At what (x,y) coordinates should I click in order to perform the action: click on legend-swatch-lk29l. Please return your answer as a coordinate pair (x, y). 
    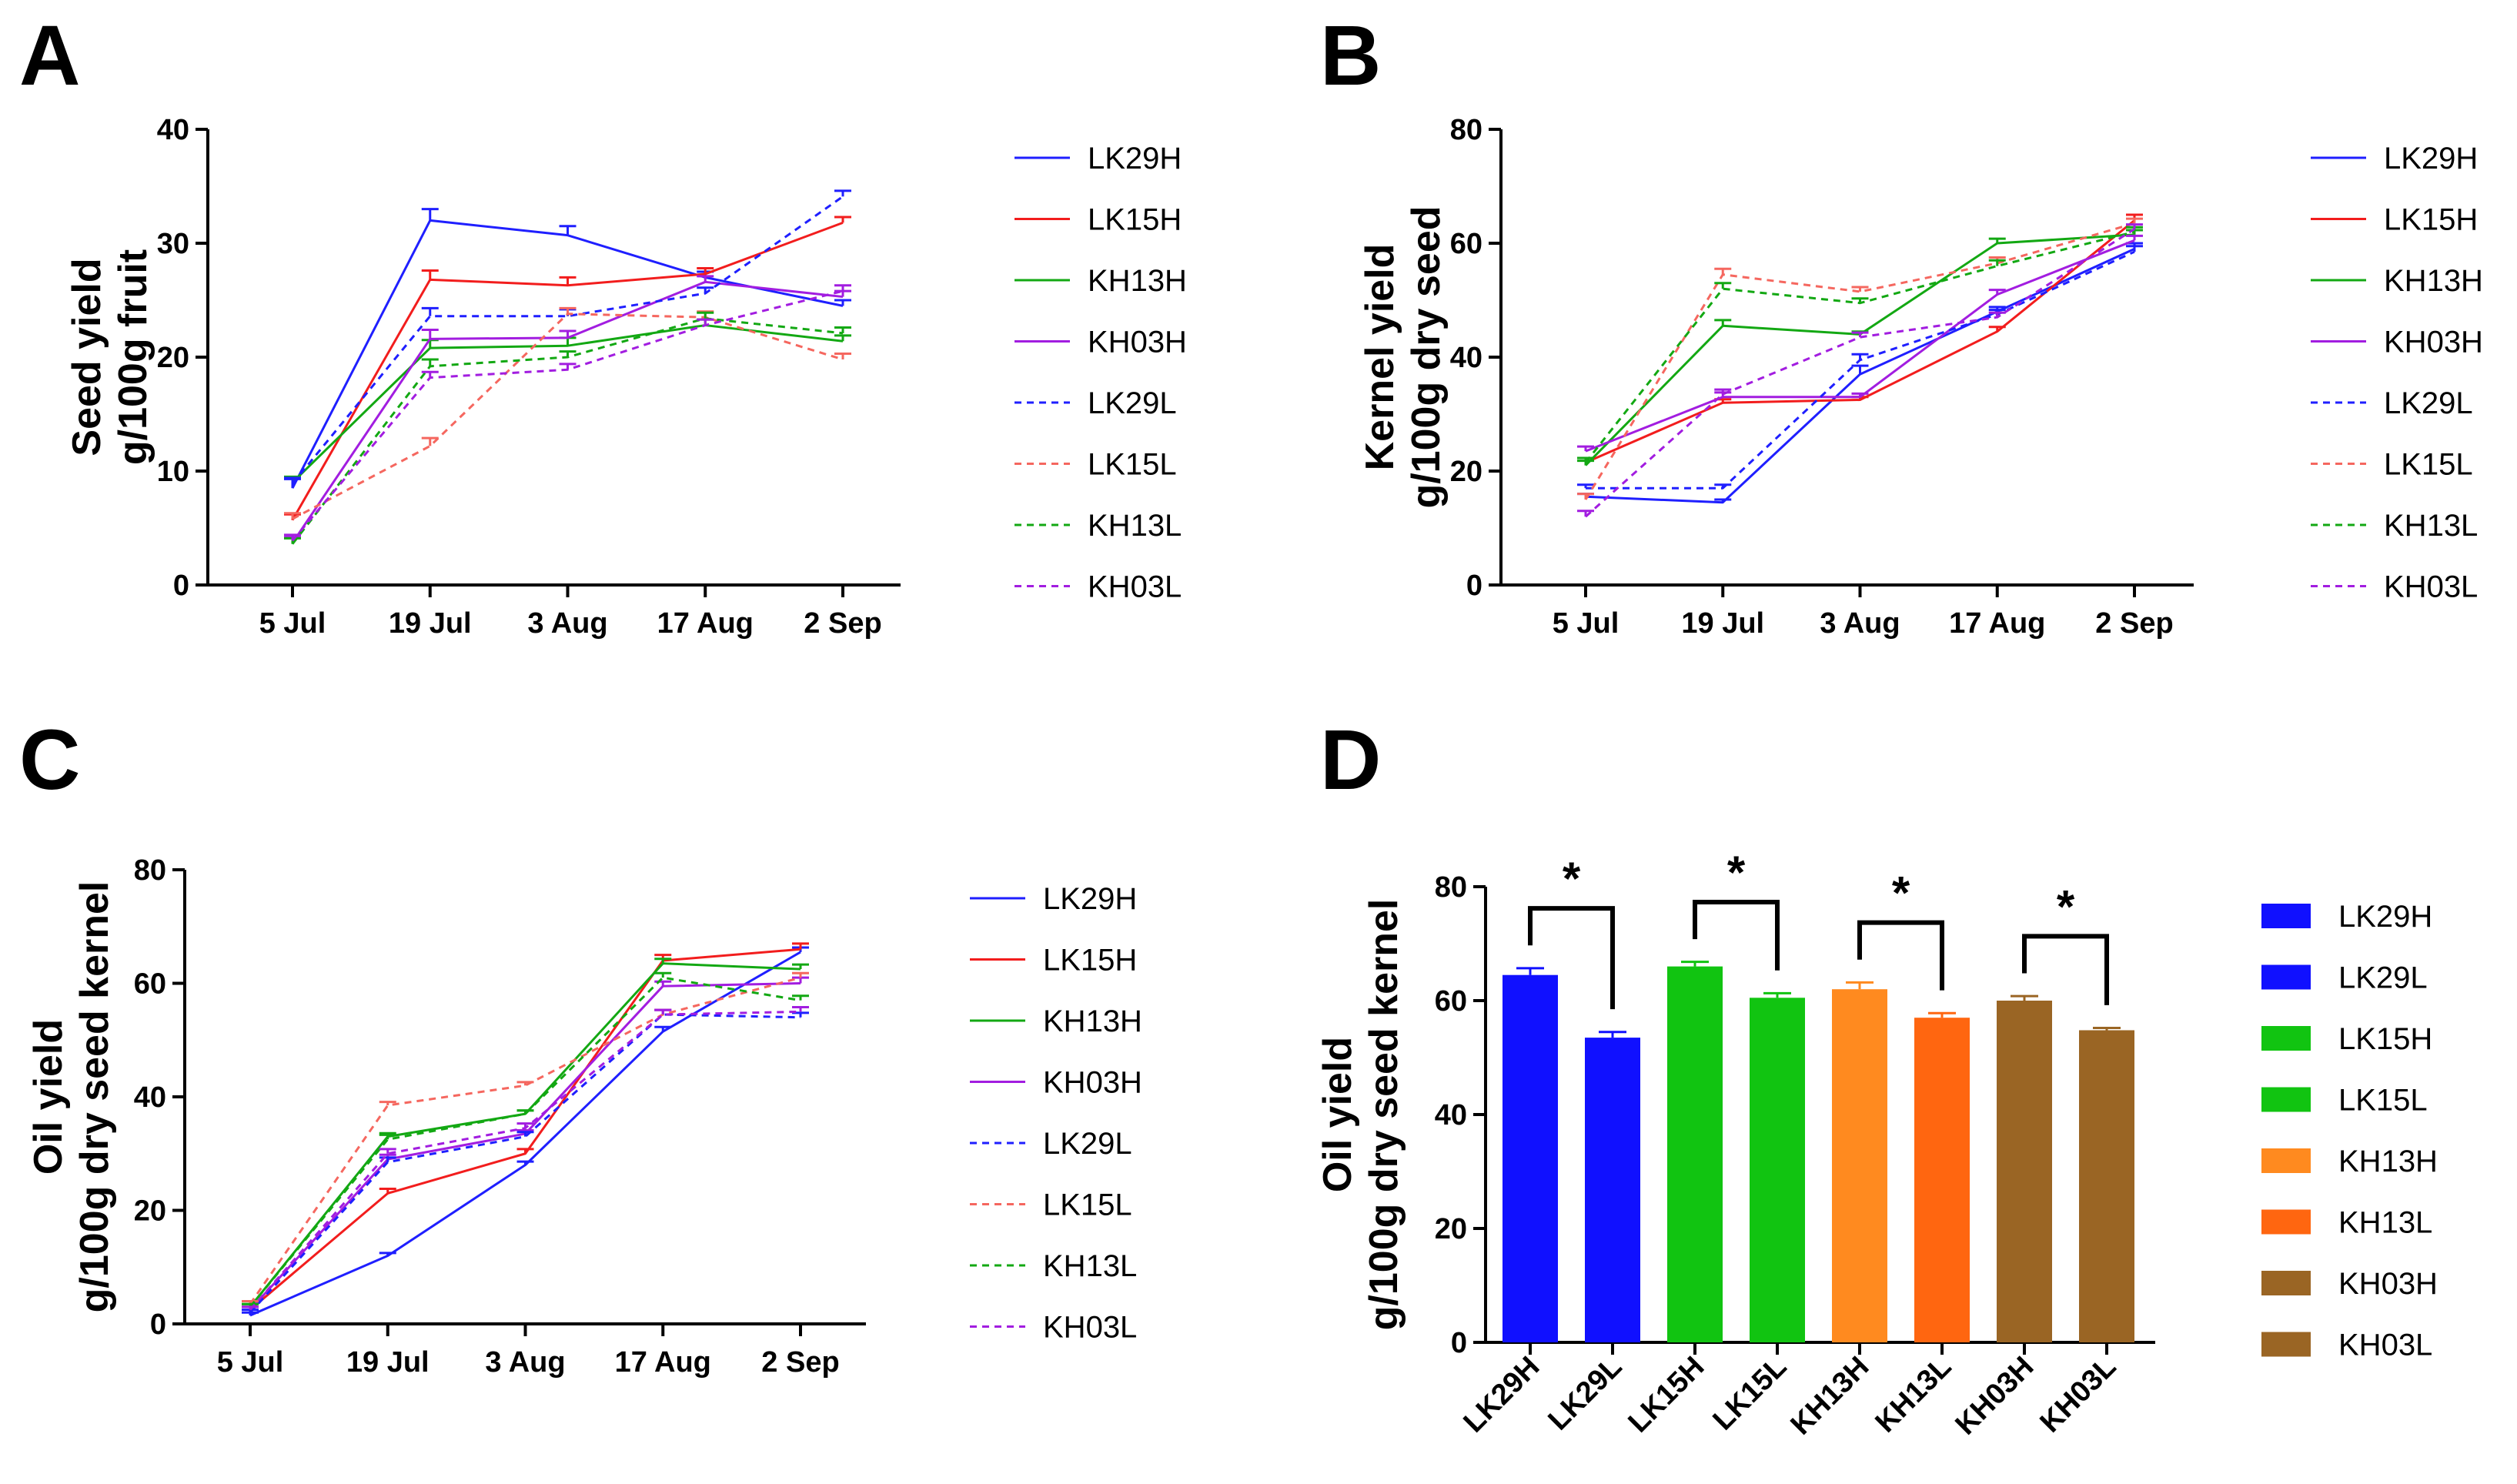
    Looking at the image, I should click on (2286, 977).